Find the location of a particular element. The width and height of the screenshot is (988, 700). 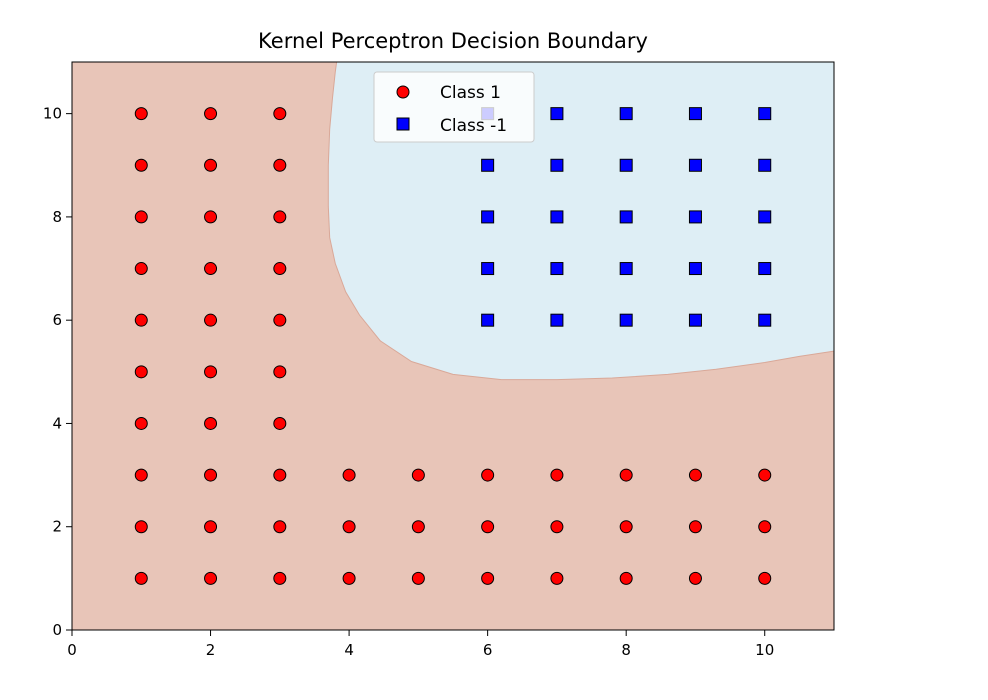

x-tick-label: 0 is located at coordinates (72, 650).